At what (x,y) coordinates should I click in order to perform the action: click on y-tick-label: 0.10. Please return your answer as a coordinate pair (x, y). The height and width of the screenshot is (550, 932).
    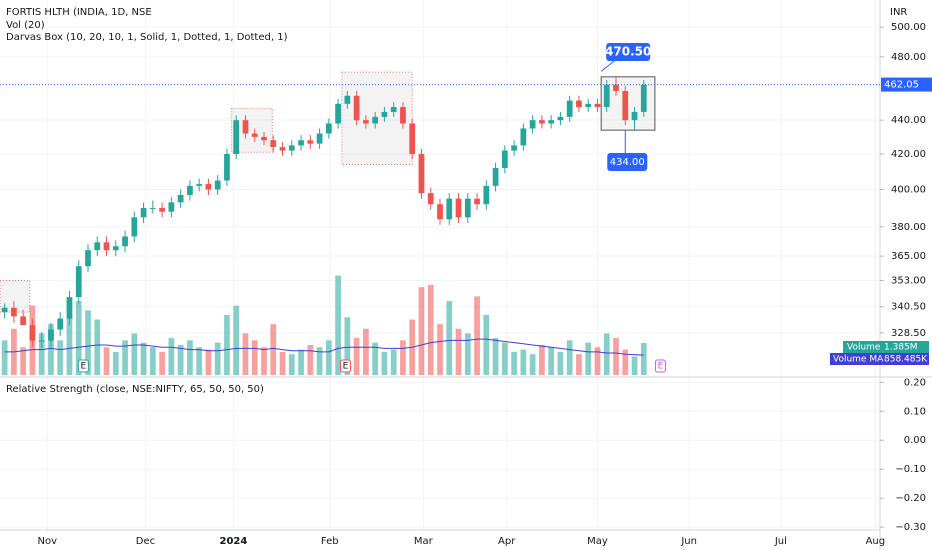
    Looking at the image, I should click on (915, 411).